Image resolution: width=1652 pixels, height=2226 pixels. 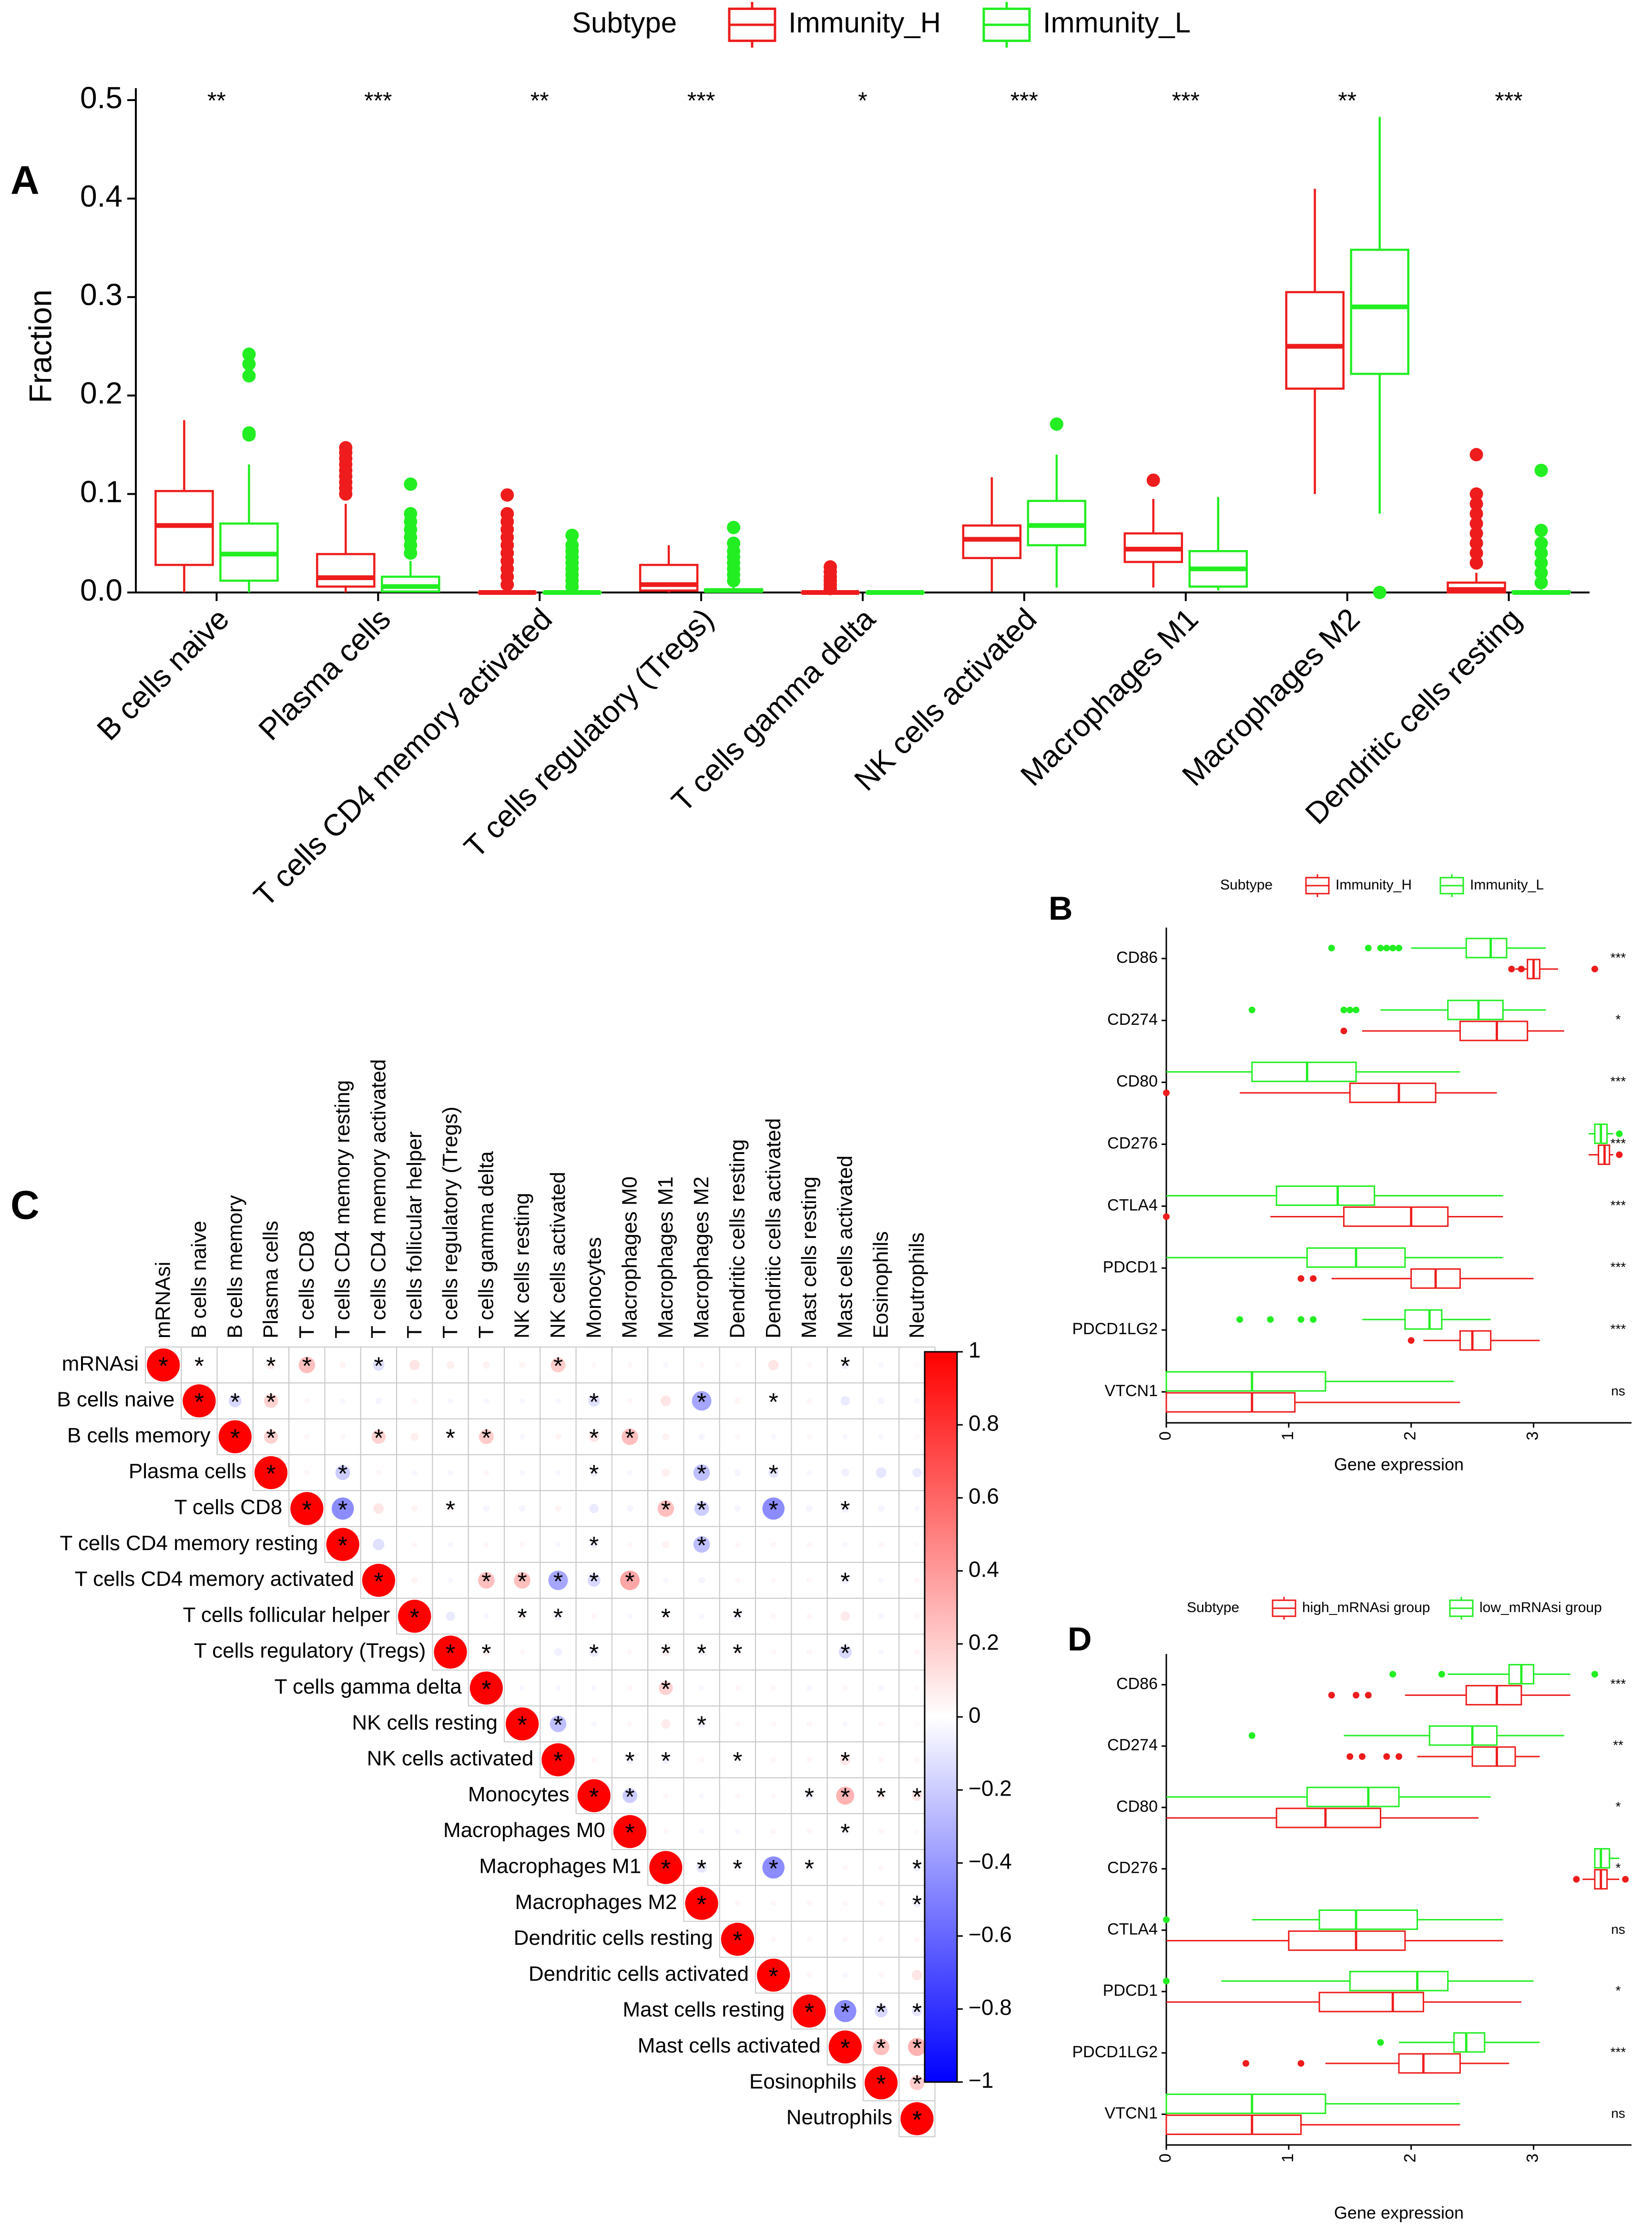 What do you see at coordinates (139, 1435) in the screenshot?
I see `row-label: B cells memory` at bounding box center [139, 1435].